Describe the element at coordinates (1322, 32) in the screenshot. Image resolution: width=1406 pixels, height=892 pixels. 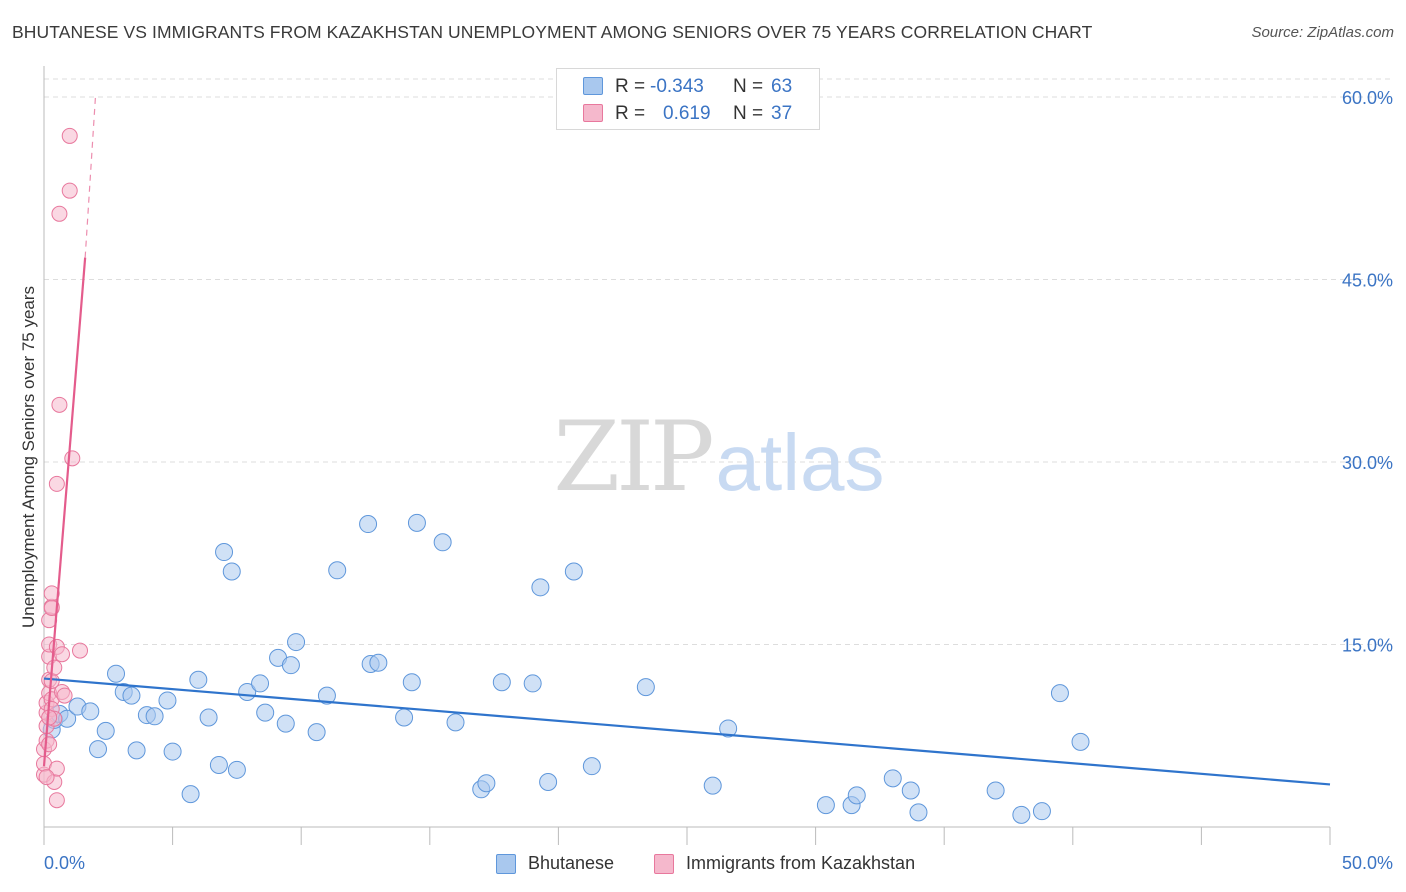
I see `chart-source: Source: ZipAtlas.com` at that location.